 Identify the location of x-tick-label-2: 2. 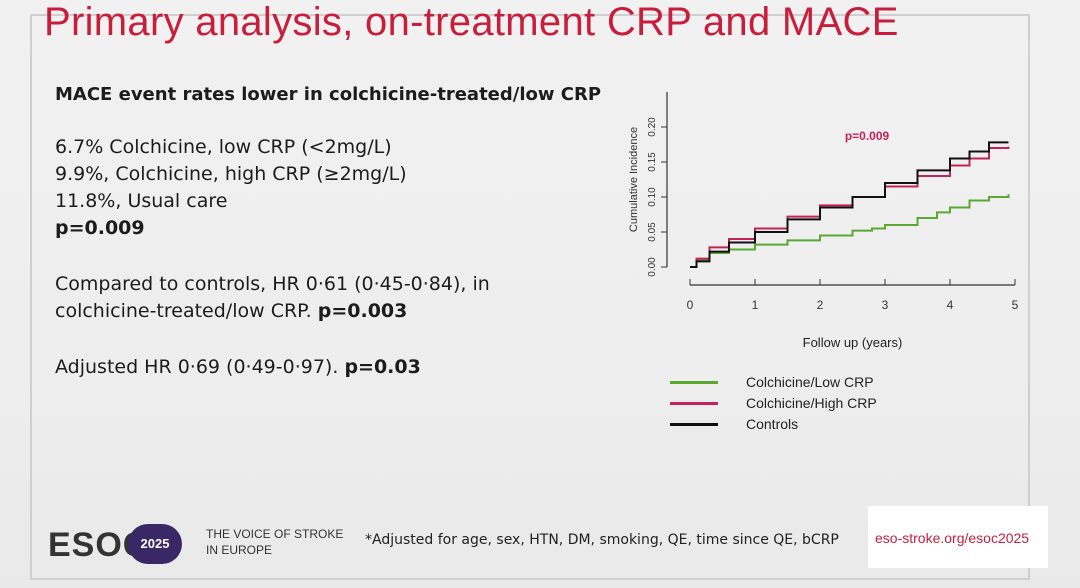
(820, 305).